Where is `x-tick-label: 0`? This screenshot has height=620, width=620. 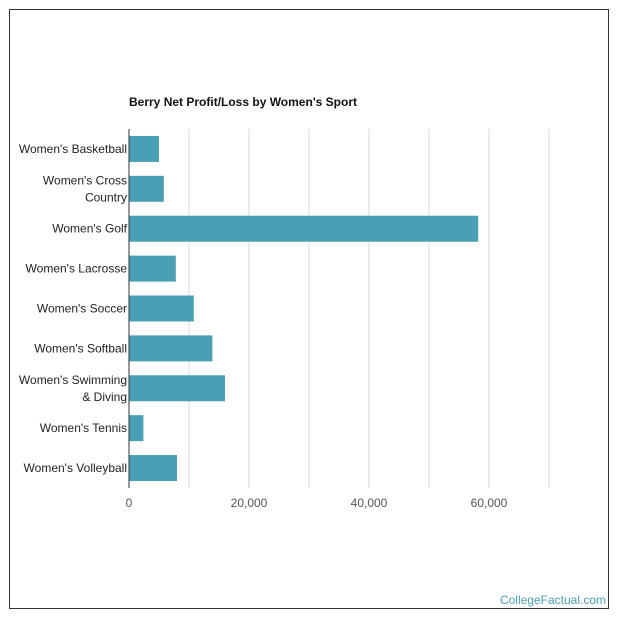 x-tick-label: 0 is located at coordinates (129, 503).